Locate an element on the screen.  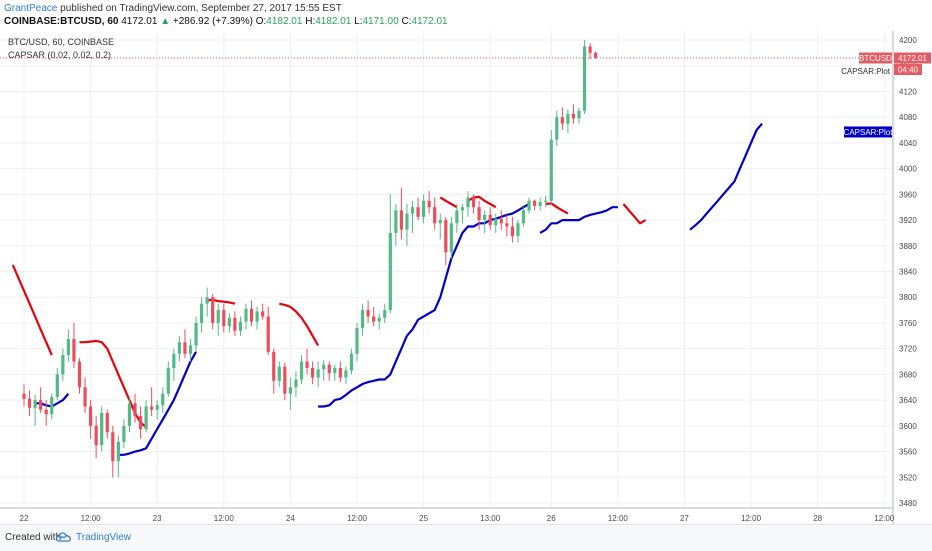
capsar-blue-label: CAPSAR:Plot is located at coordinates (869, 132).